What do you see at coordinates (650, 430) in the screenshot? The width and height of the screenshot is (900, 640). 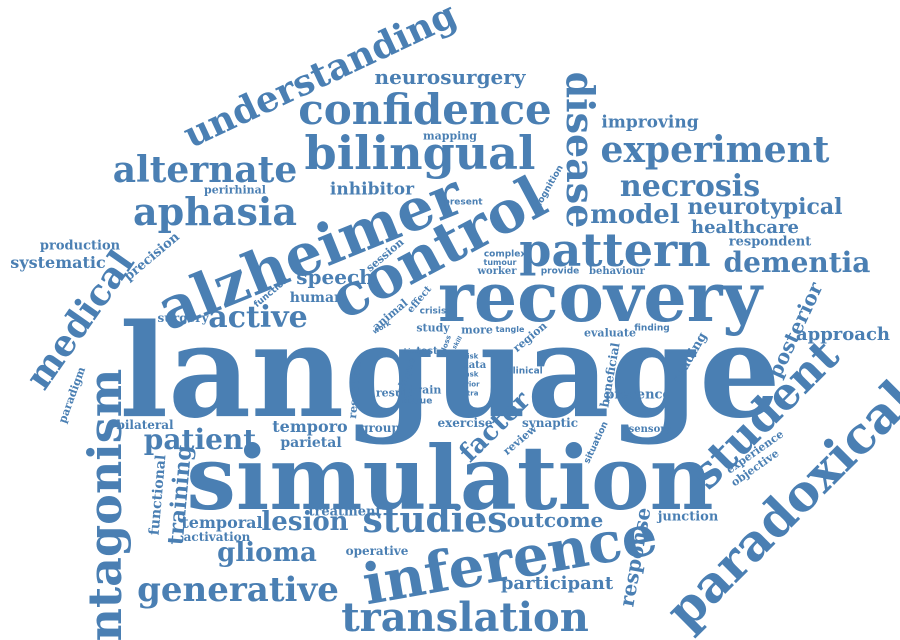 I see `cloud-word-sensory: sensory` at bounding box center [650, 430].